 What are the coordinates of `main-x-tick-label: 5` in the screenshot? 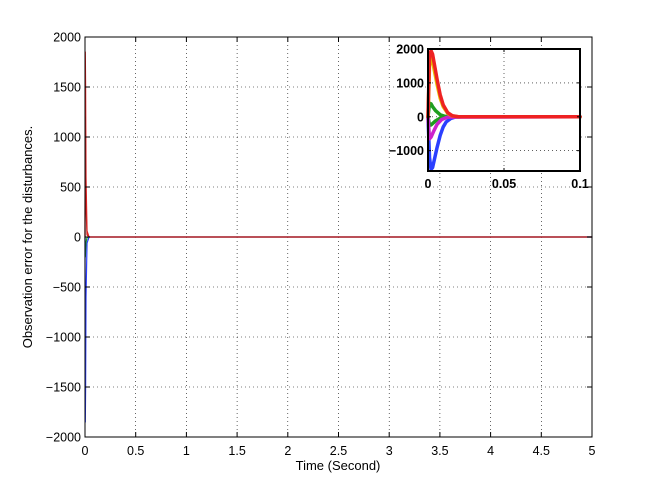 It's located at (592, 451).